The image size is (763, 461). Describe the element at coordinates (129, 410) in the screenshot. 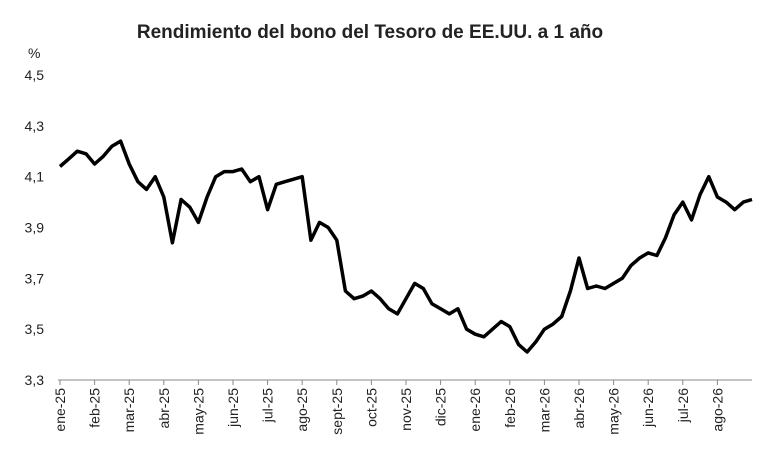

I see `x-tick-label: mar-25` at that location.